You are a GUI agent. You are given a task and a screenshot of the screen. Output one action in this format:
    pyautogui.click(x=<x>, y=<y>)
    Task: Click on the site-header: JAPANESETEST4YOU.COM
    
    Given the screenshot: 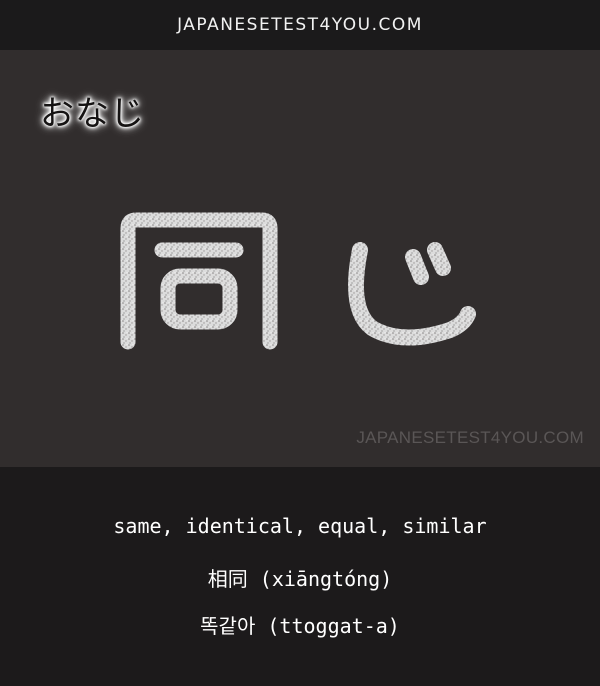 What is the action you would take?
    pyautogui.click(x=300, y=25)
    